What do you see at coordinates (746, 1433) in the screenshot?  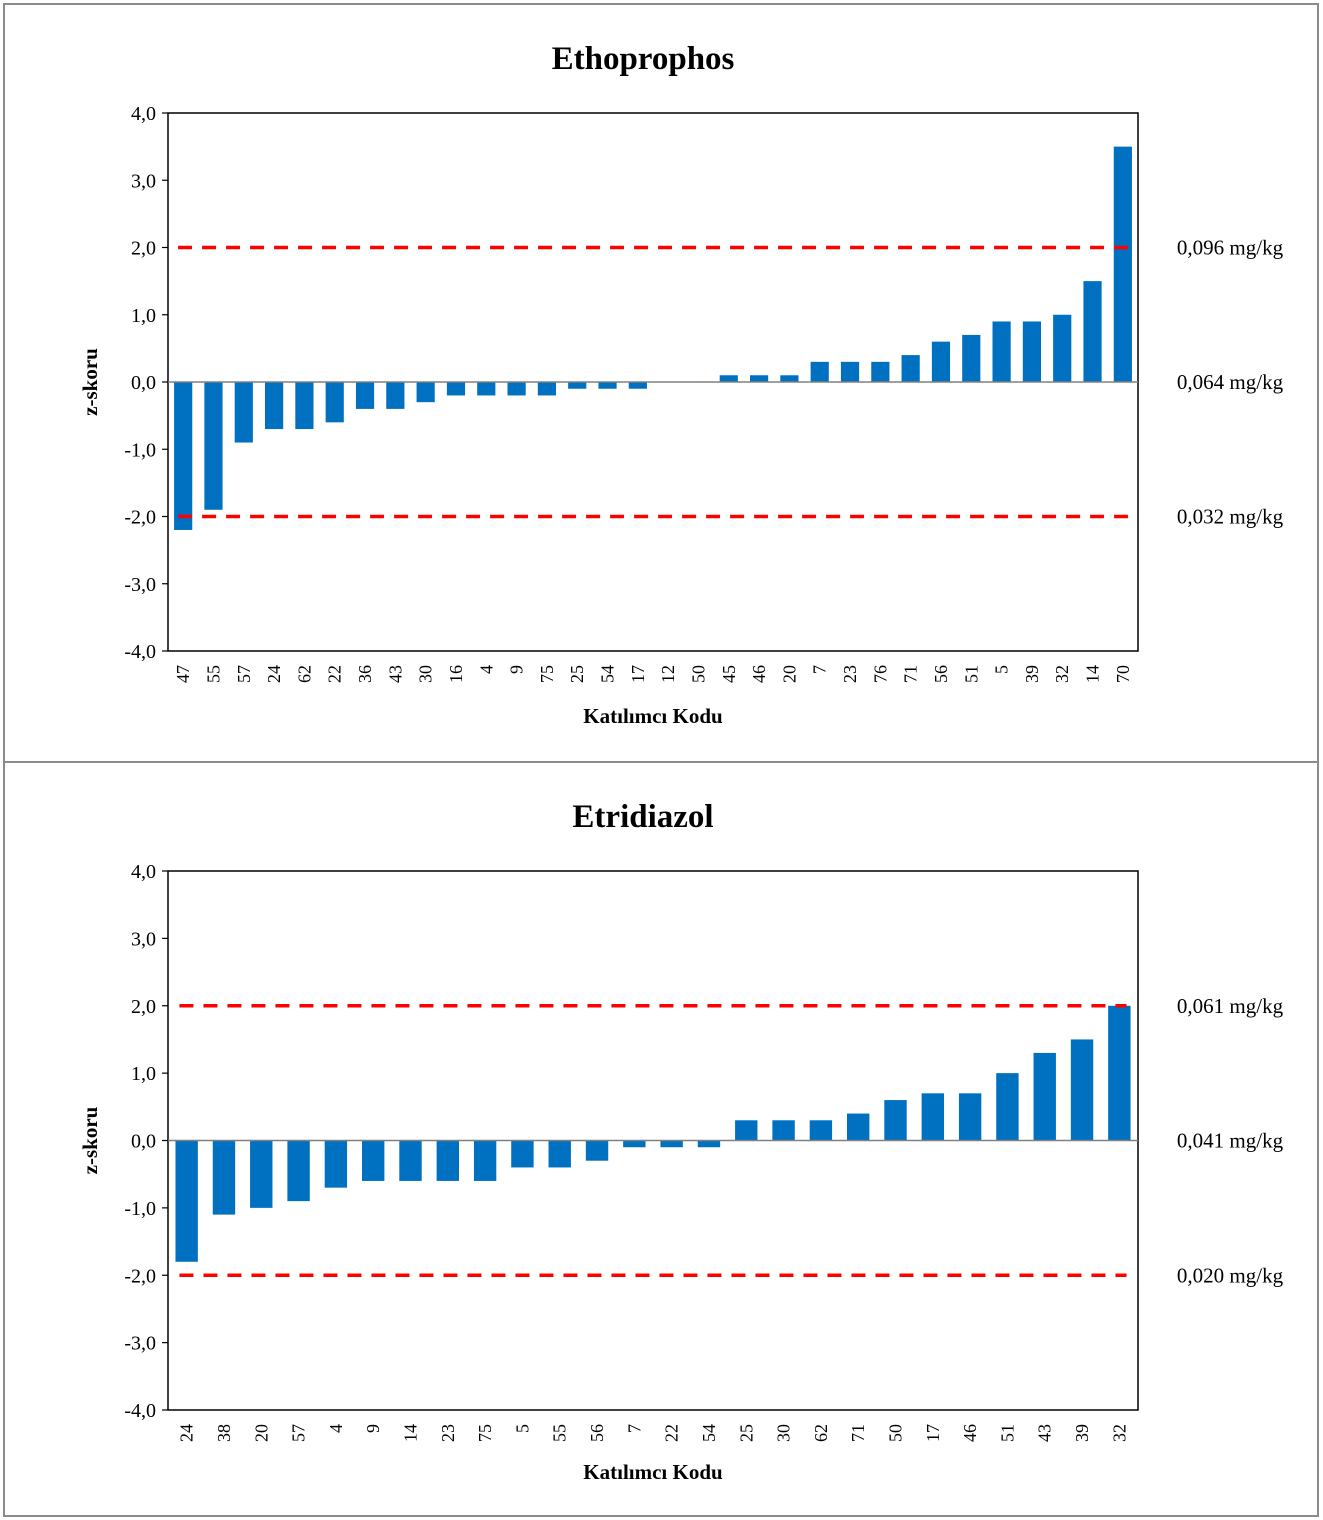 I see `x-tick-label: 25` at bounding box center [746, 1433].